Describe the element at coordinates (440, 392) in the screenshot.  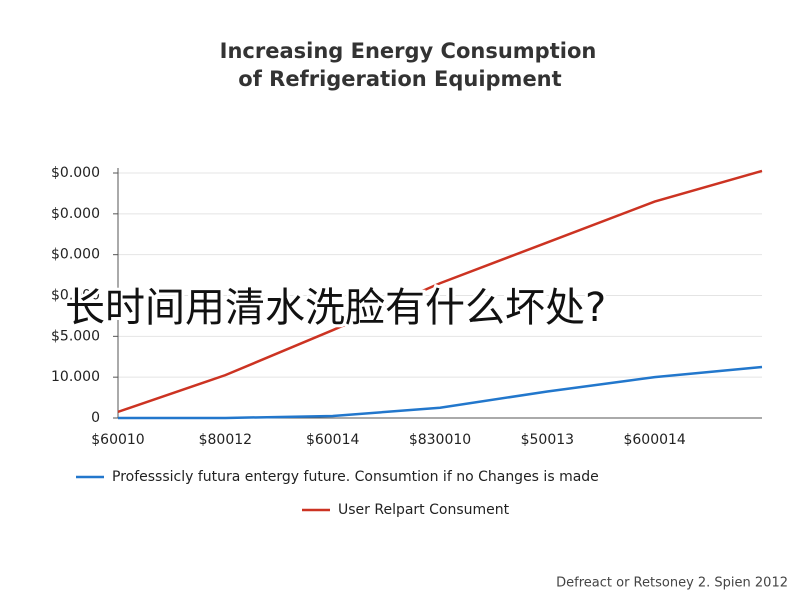
I see `series-line` at that location.